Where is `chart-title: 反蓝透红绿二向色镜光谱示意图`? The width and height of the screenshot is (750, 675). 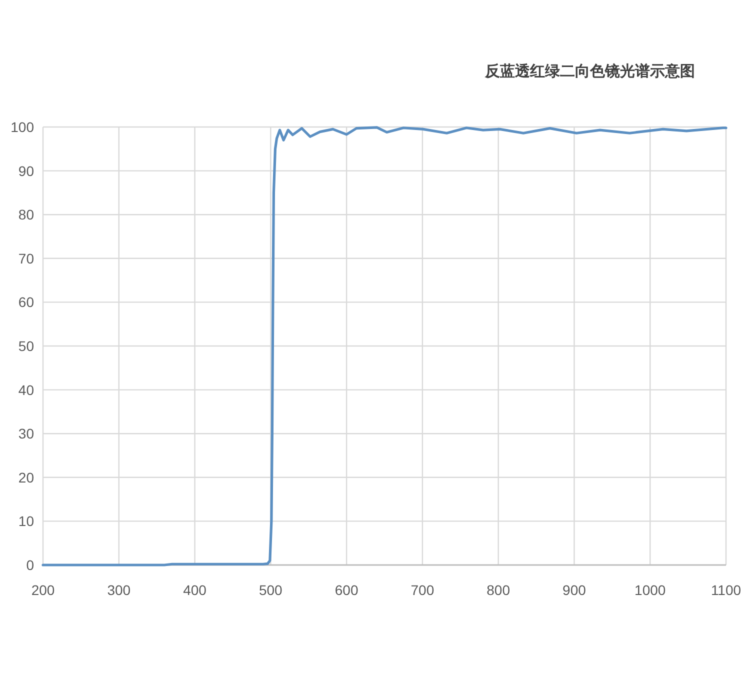 chart-title: 反蓝透红绿二向色镜光谱示意图 is located at coordinates (589, 71).